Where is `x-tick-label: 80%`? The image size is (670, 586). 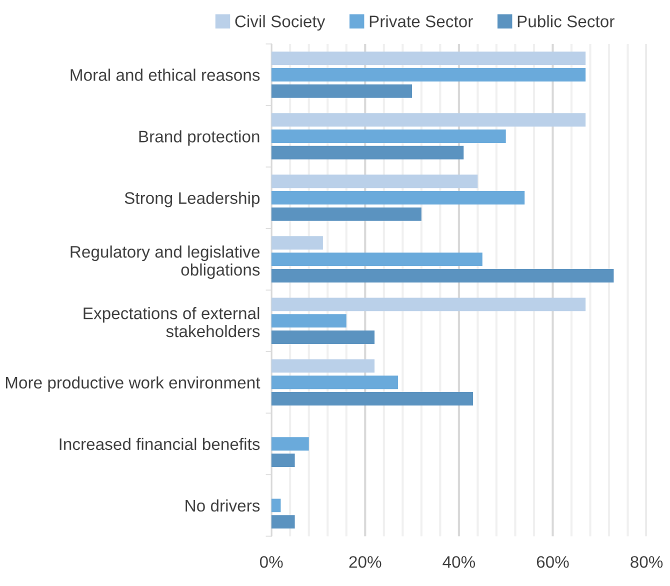
x-tick-label: 80% is located at coordinates (646, 562).